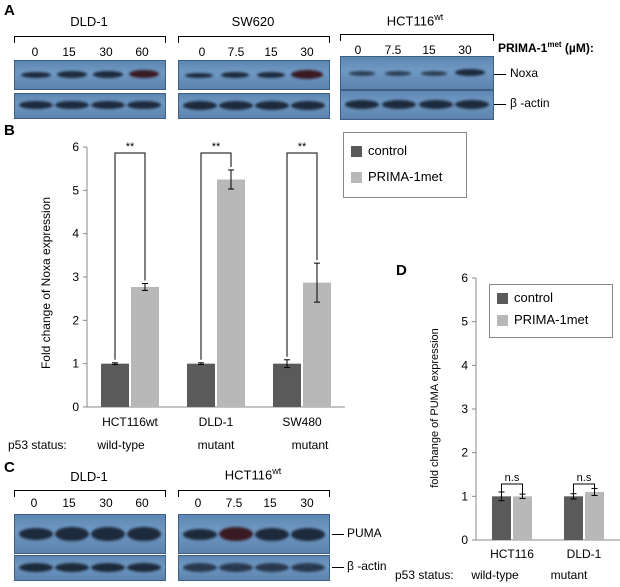  I want to click on x-category-label: SW480, so click(302, 422).